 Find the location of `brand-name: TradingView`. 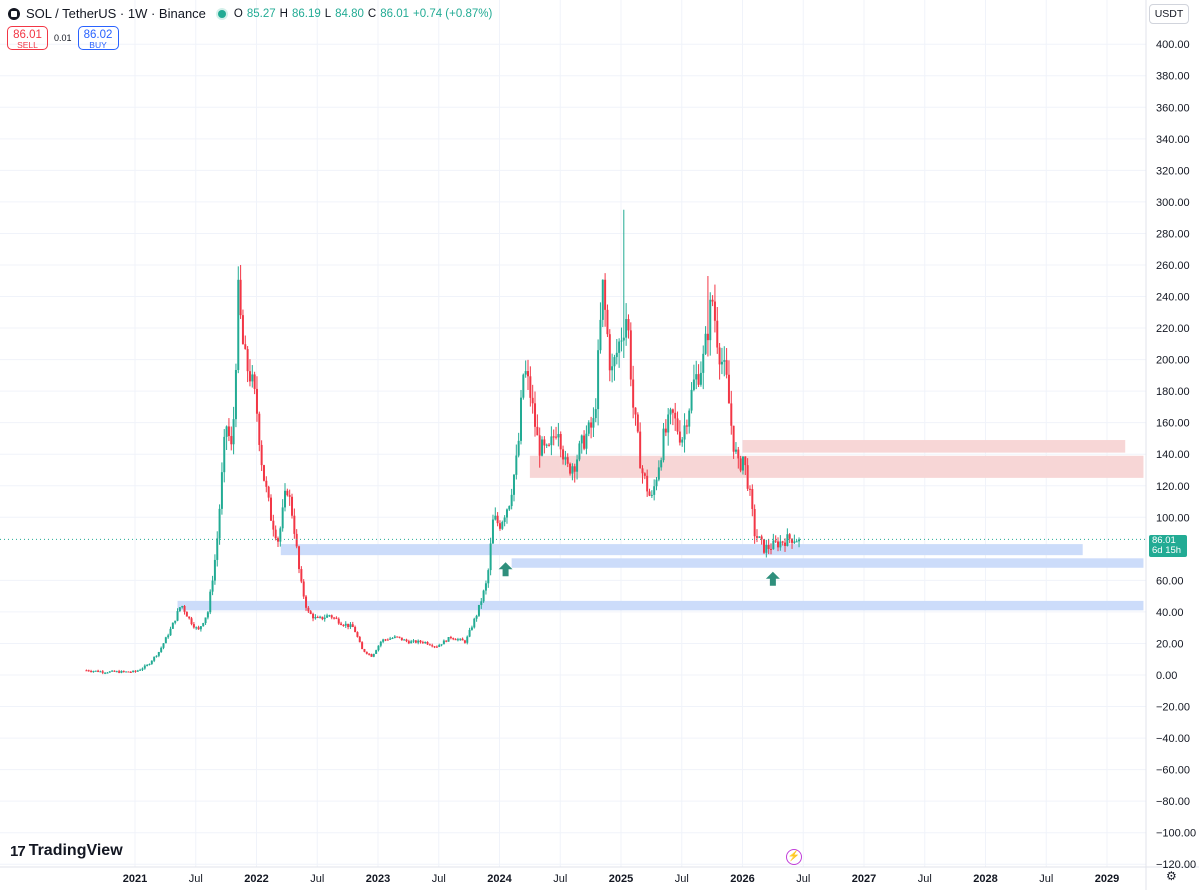

brand-name: TradingView is located at coordinates (75, 850).